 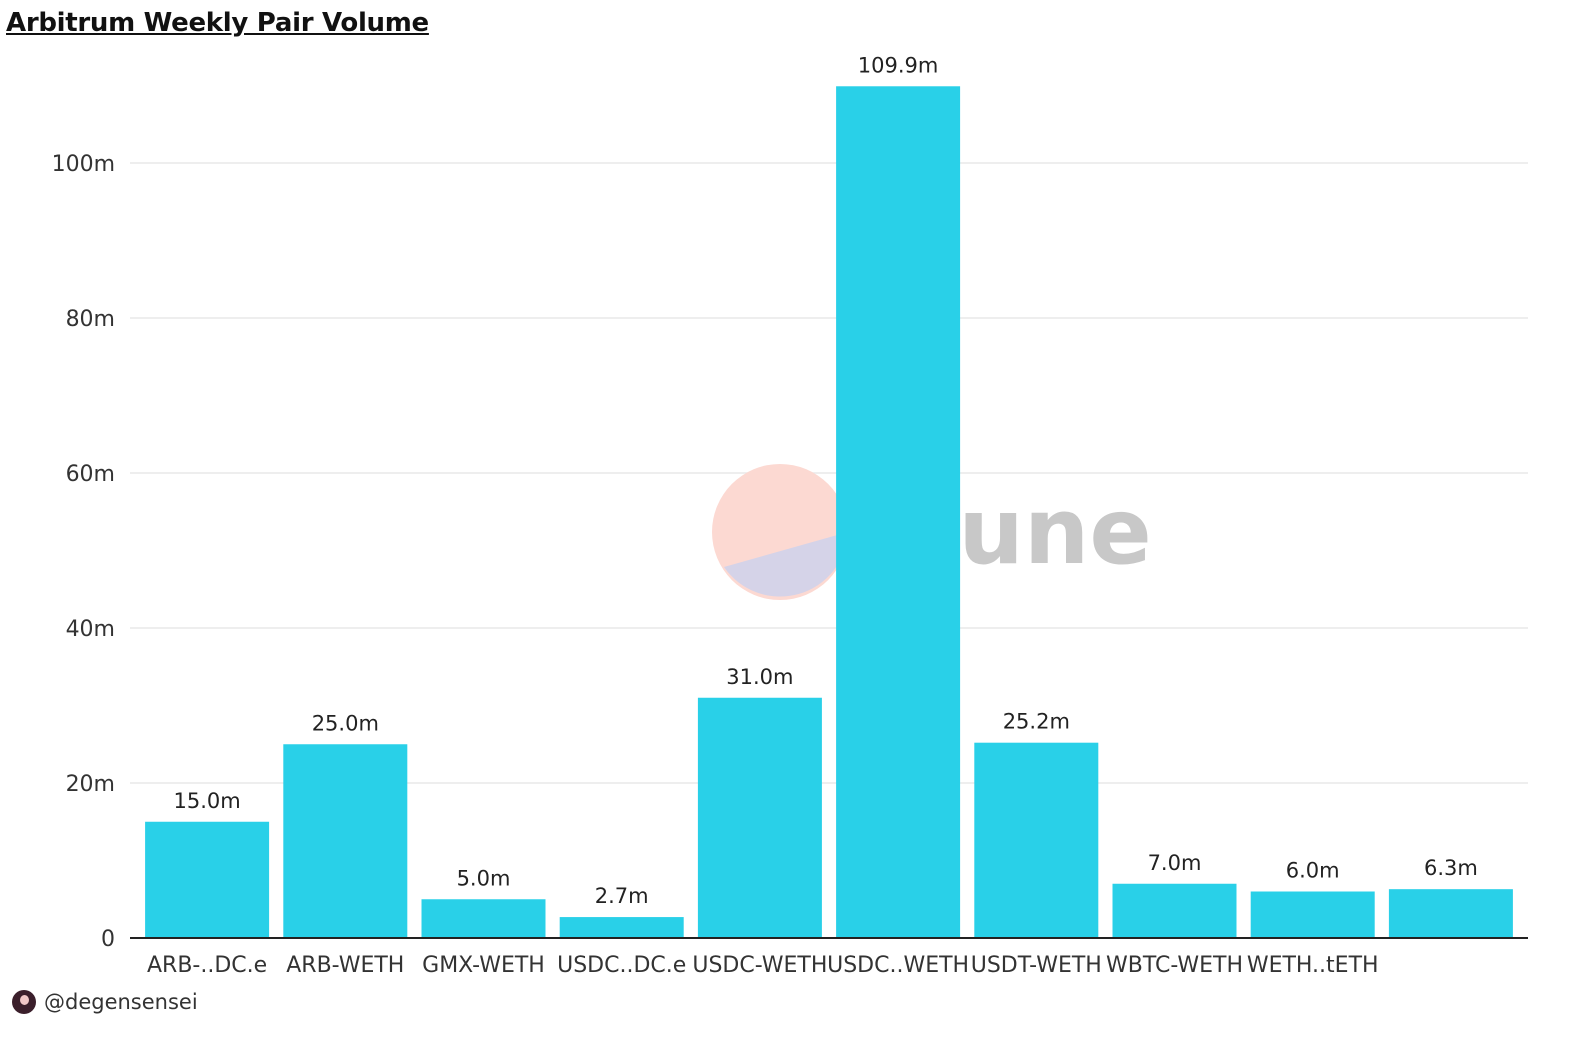 What do you see at coordinates (622, 896) in the screenshot?
I see `data-label: 2.7m` at bounding box center [622, 896].